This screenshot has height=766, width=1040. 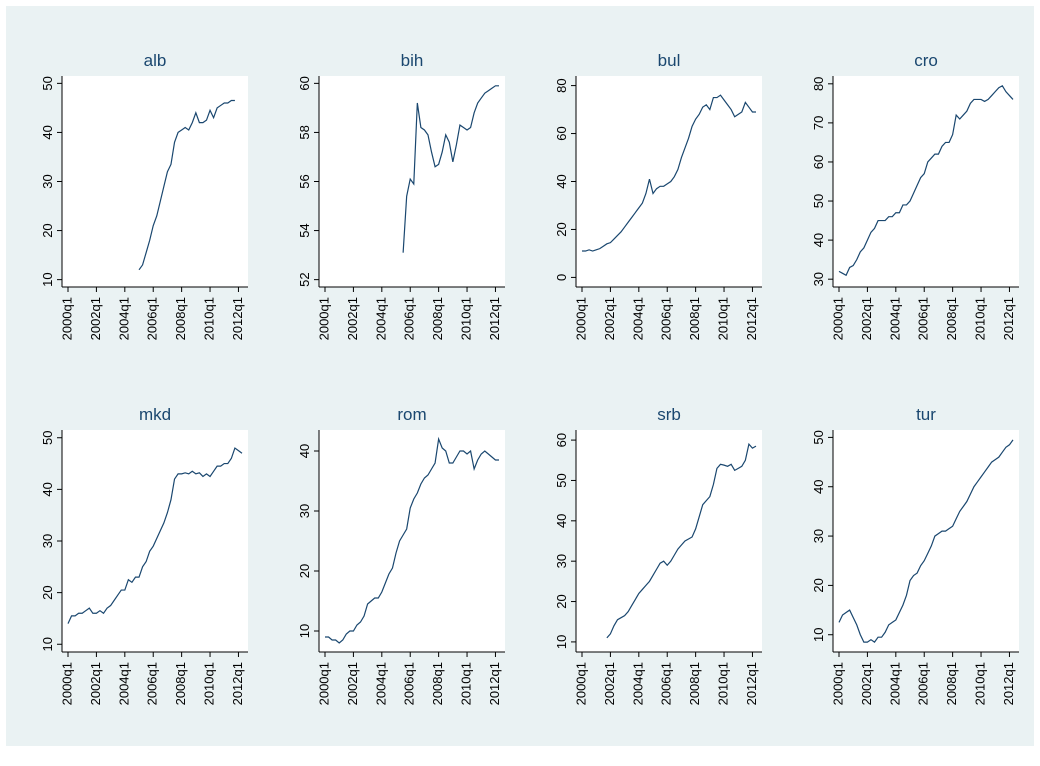 I want to click on y-tick-label: 54, so click(x=304, y=230).